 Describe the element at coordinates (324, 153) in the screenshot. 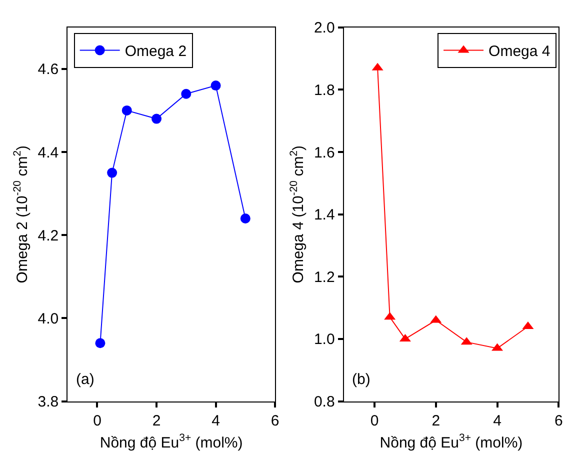

I see `y-tick-label: 1.6` at that location.